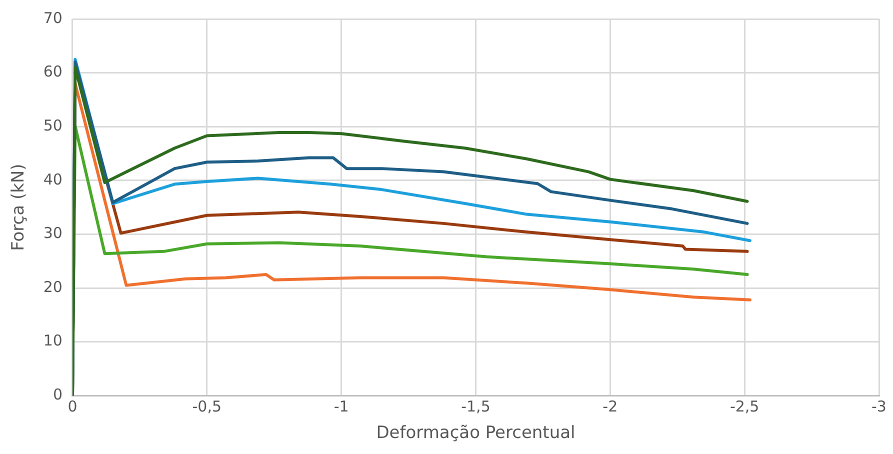  Describe the element at coordinates (52, 179) in the screenshot. I see `y-tick-label: 40` at that location.